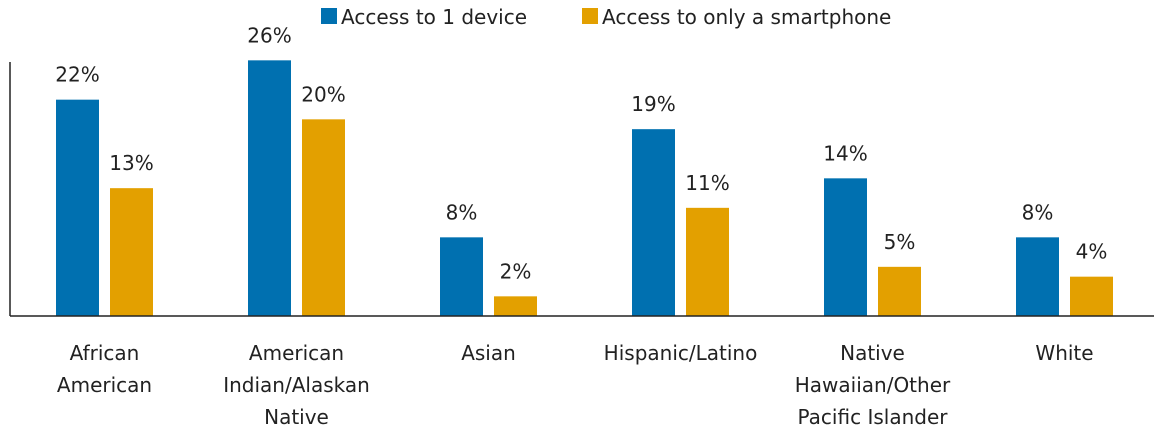  Describe the element at coordinates (462, 212) in the screenshot. I see `data-label-s1-3: 8%` at that location.